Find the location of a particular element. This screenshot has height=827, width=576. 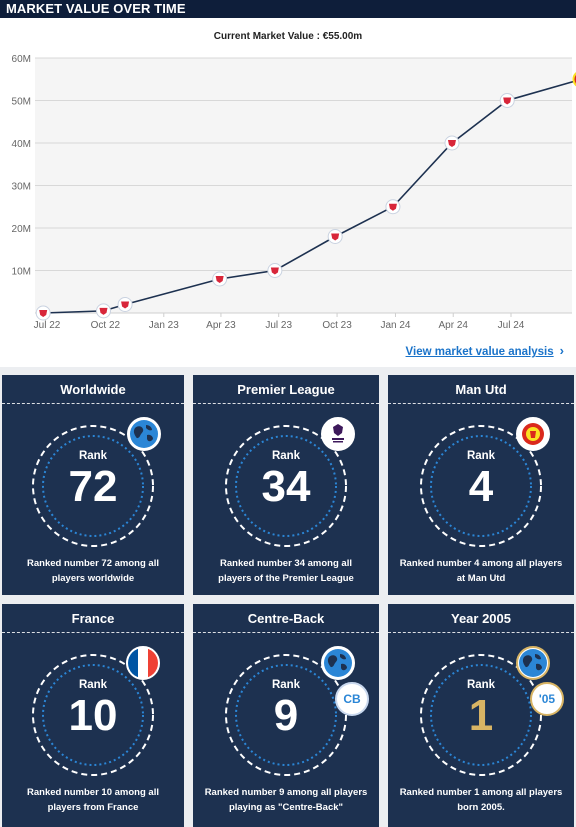

analysis-link-label: View market value analysis is located at coordinates (479, 352).